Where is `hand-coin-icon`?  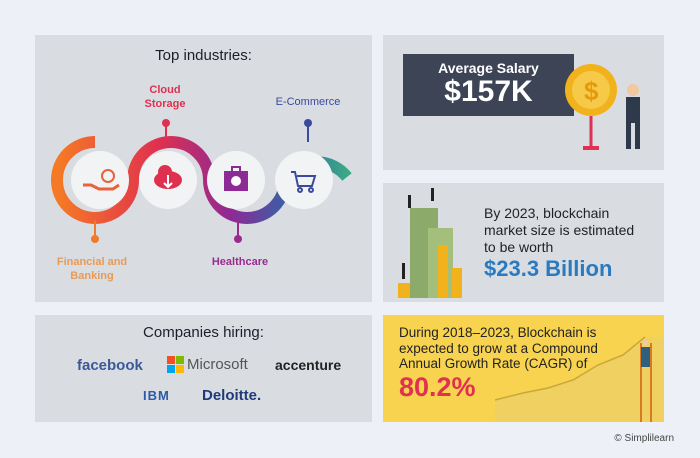
hand-coin-icon is located at coordinates (101, 180).